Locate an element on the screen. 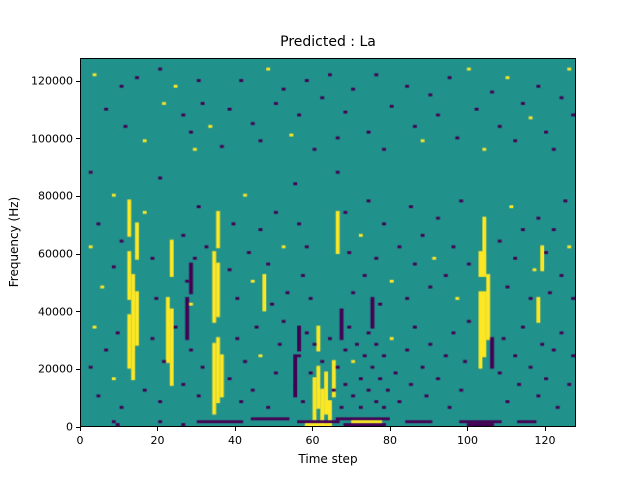 The width and height of the screenshot is (640, 480). y-tick-label: 120000 is located at coordinates (52, 81).